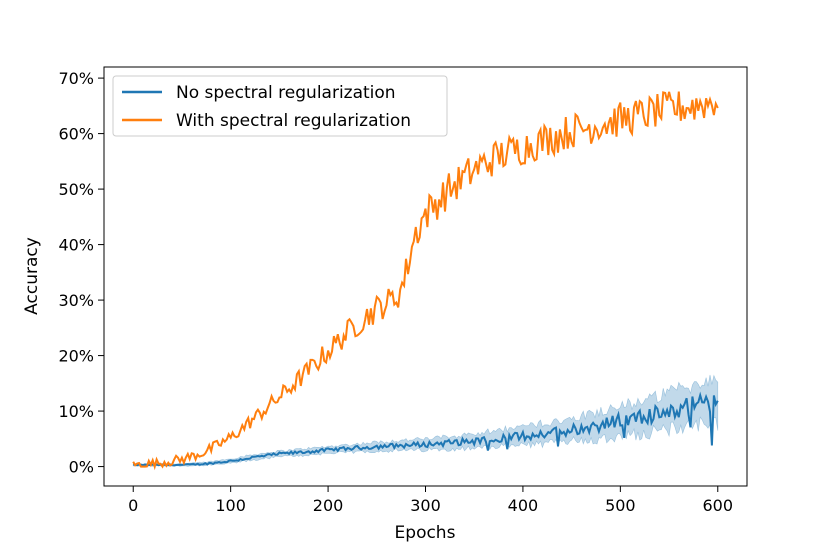 The height and width of the screenshot is (554, 830). I want to click on y-axis: 0% 10% 20% 30% 40% 50% 60% 70%, so click(81, 273).